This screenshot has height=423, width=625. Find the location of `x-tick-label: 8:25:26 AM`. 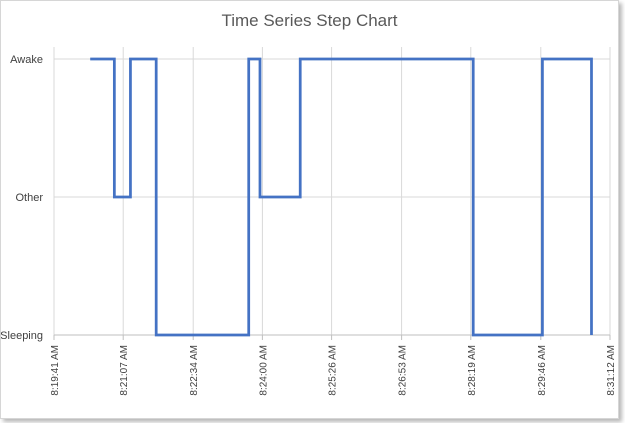

x-tick-label: 8:25:26 AM is located at coordinates (333, 370).